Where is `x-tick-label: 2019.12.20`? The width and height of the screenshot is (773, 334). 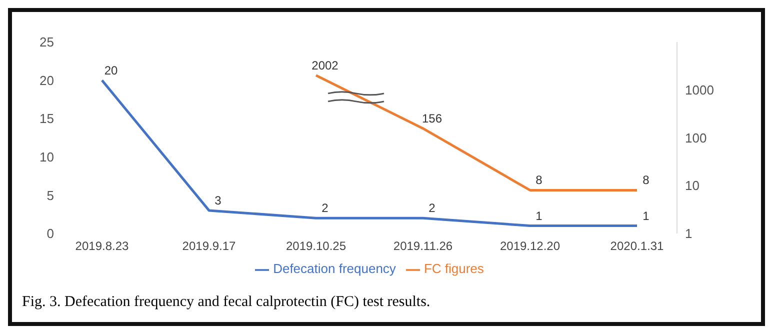 x-tick-label: 2019.12.20 is located at coordinates (530, 245).